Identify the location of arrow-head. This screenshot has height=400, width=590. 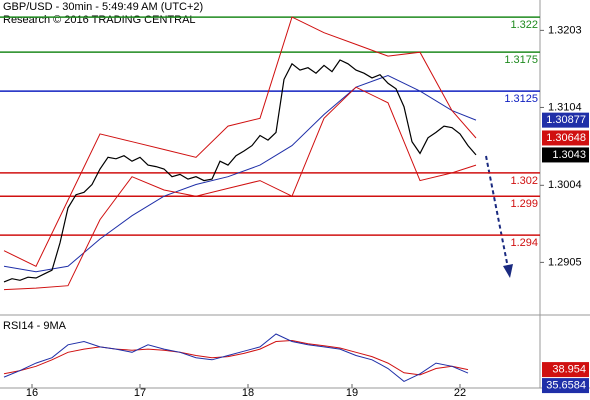
(508, 271).